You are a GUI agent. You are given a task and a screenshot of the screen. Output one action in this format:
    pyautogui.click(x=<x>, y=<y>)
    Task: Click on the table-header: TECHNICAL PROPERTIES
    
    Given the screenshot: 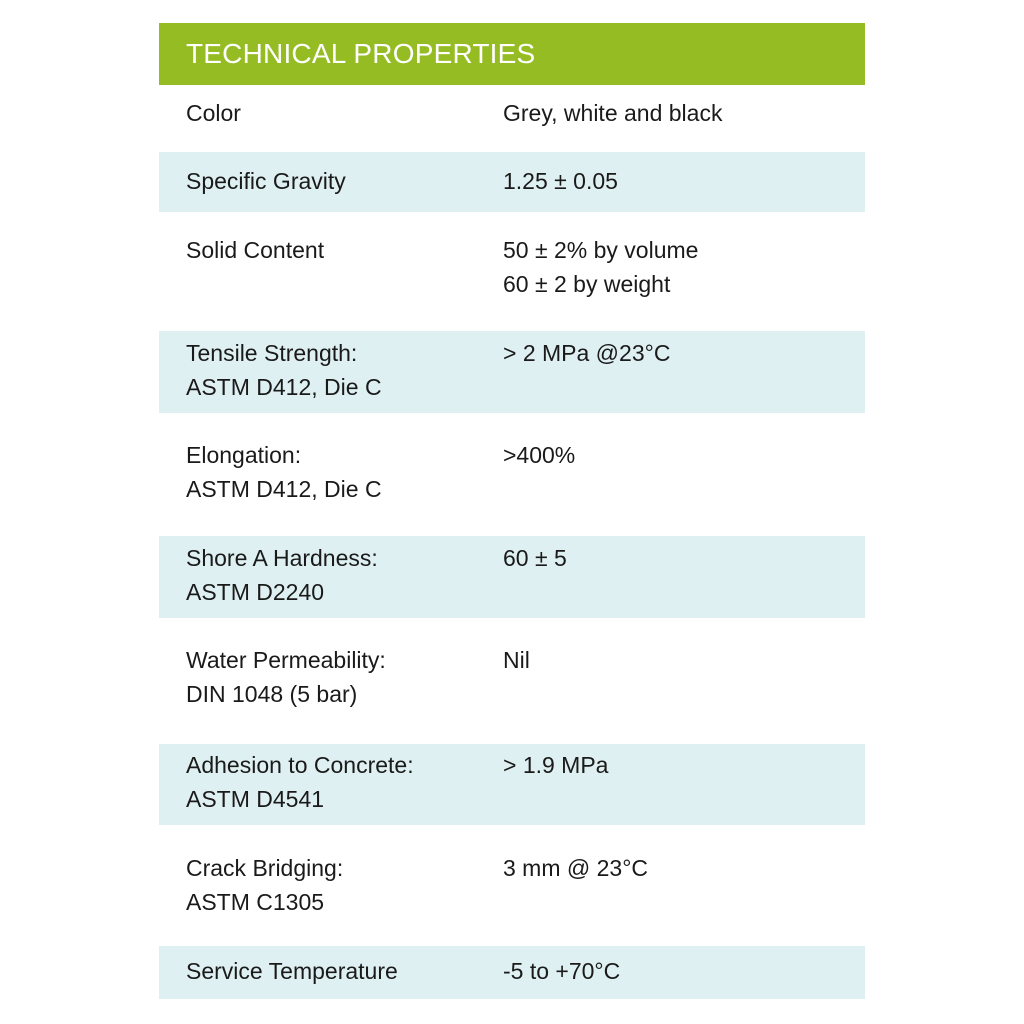 What is the action you would take?
    pyautogui.click(x=512, y=54)
    